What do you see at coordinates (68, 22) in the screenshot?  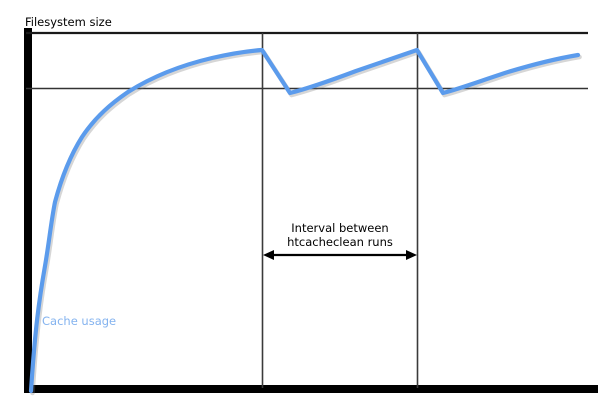 I see `filesystem-size-label: Filesystem size` at bounding box center [68, 22].